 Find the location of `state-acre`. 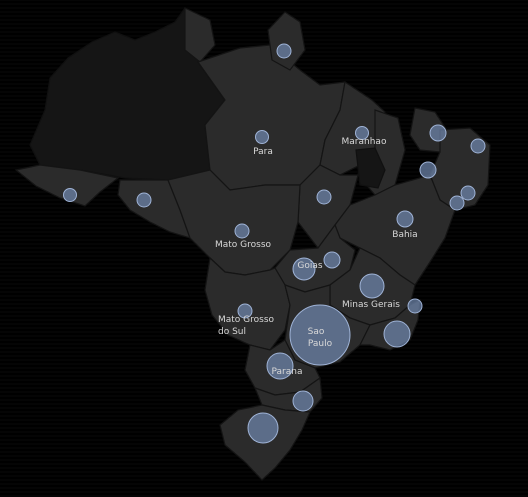

state-acre is located at coordinates (67, 185).